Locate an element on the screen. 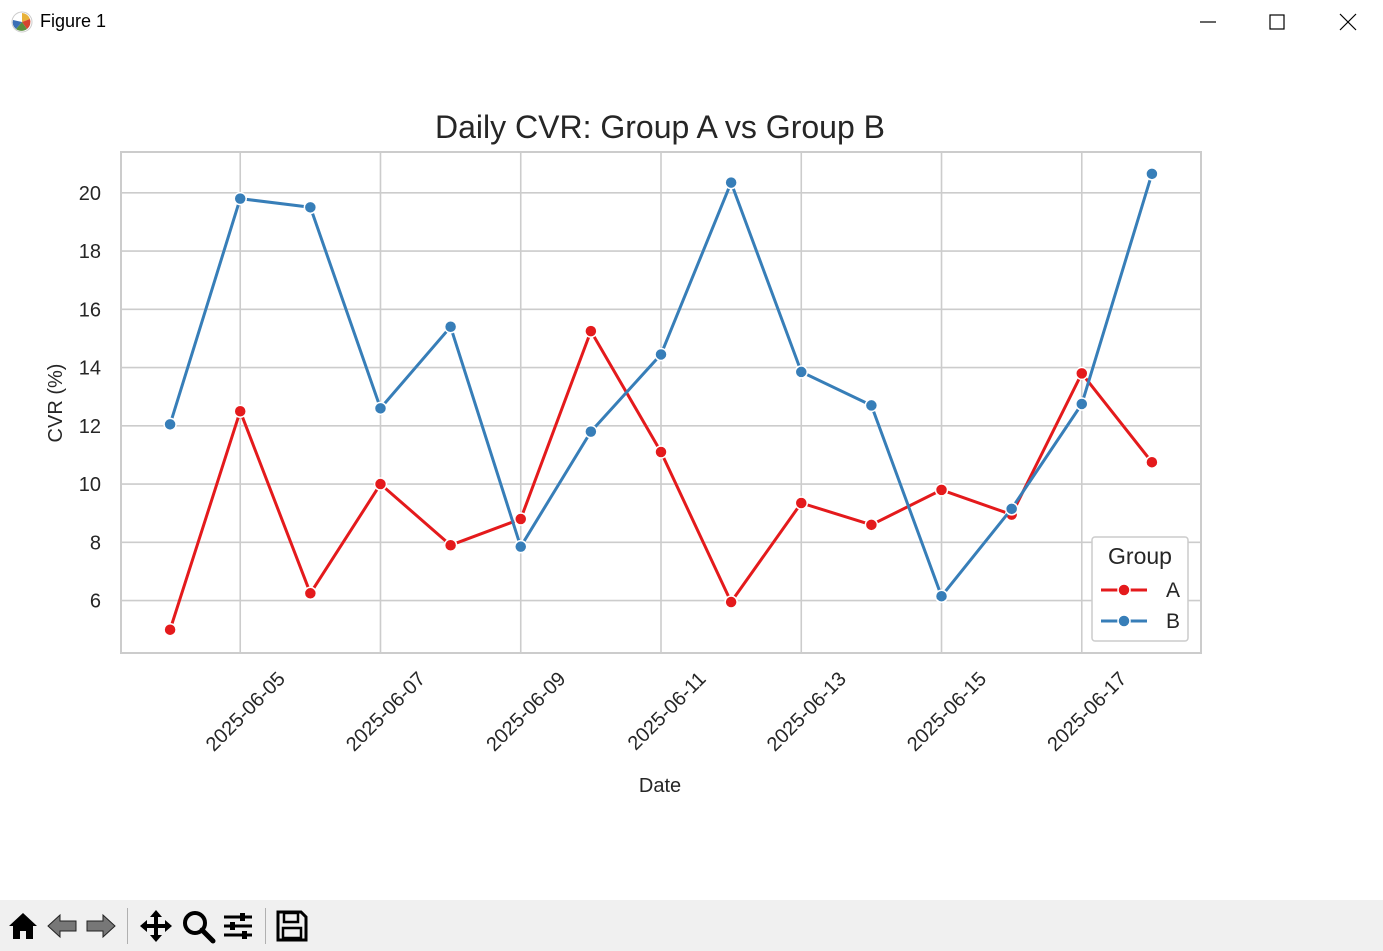 Image resolution: width=1383 pixels, height=951 pixels. configure-subplots-button is located at coordinates (238, 926).